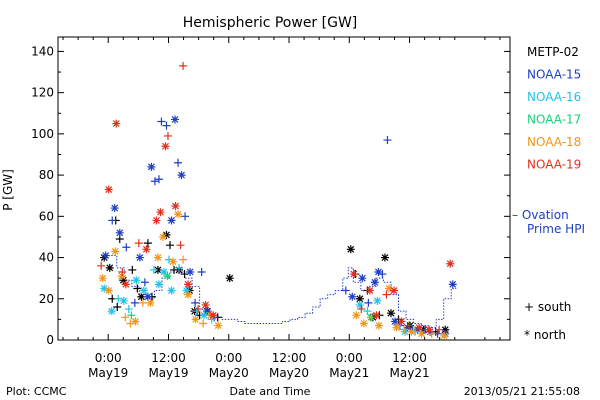 The height and width of the screenshot is (400, 600). Describe the element at coordinates (554, 75) in the screenshot. I see `legend-entry-noaa-15: NOAA-15` at that location.